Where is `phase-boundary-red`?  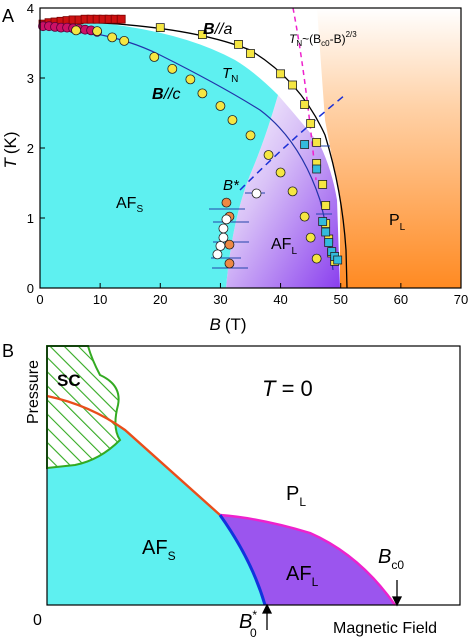
phase-boundary-red is located at coordinates (133, 455).